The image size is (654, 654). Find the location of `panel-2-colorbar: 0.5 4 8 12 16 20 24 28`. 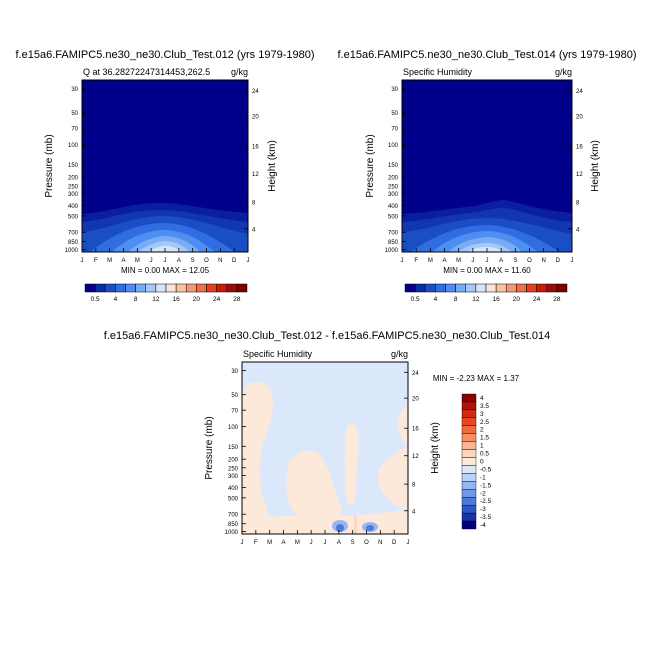

panel-2-colorbar: 0.5 4 8 12 16 20 24 28 is located at coordinates (486, 293).